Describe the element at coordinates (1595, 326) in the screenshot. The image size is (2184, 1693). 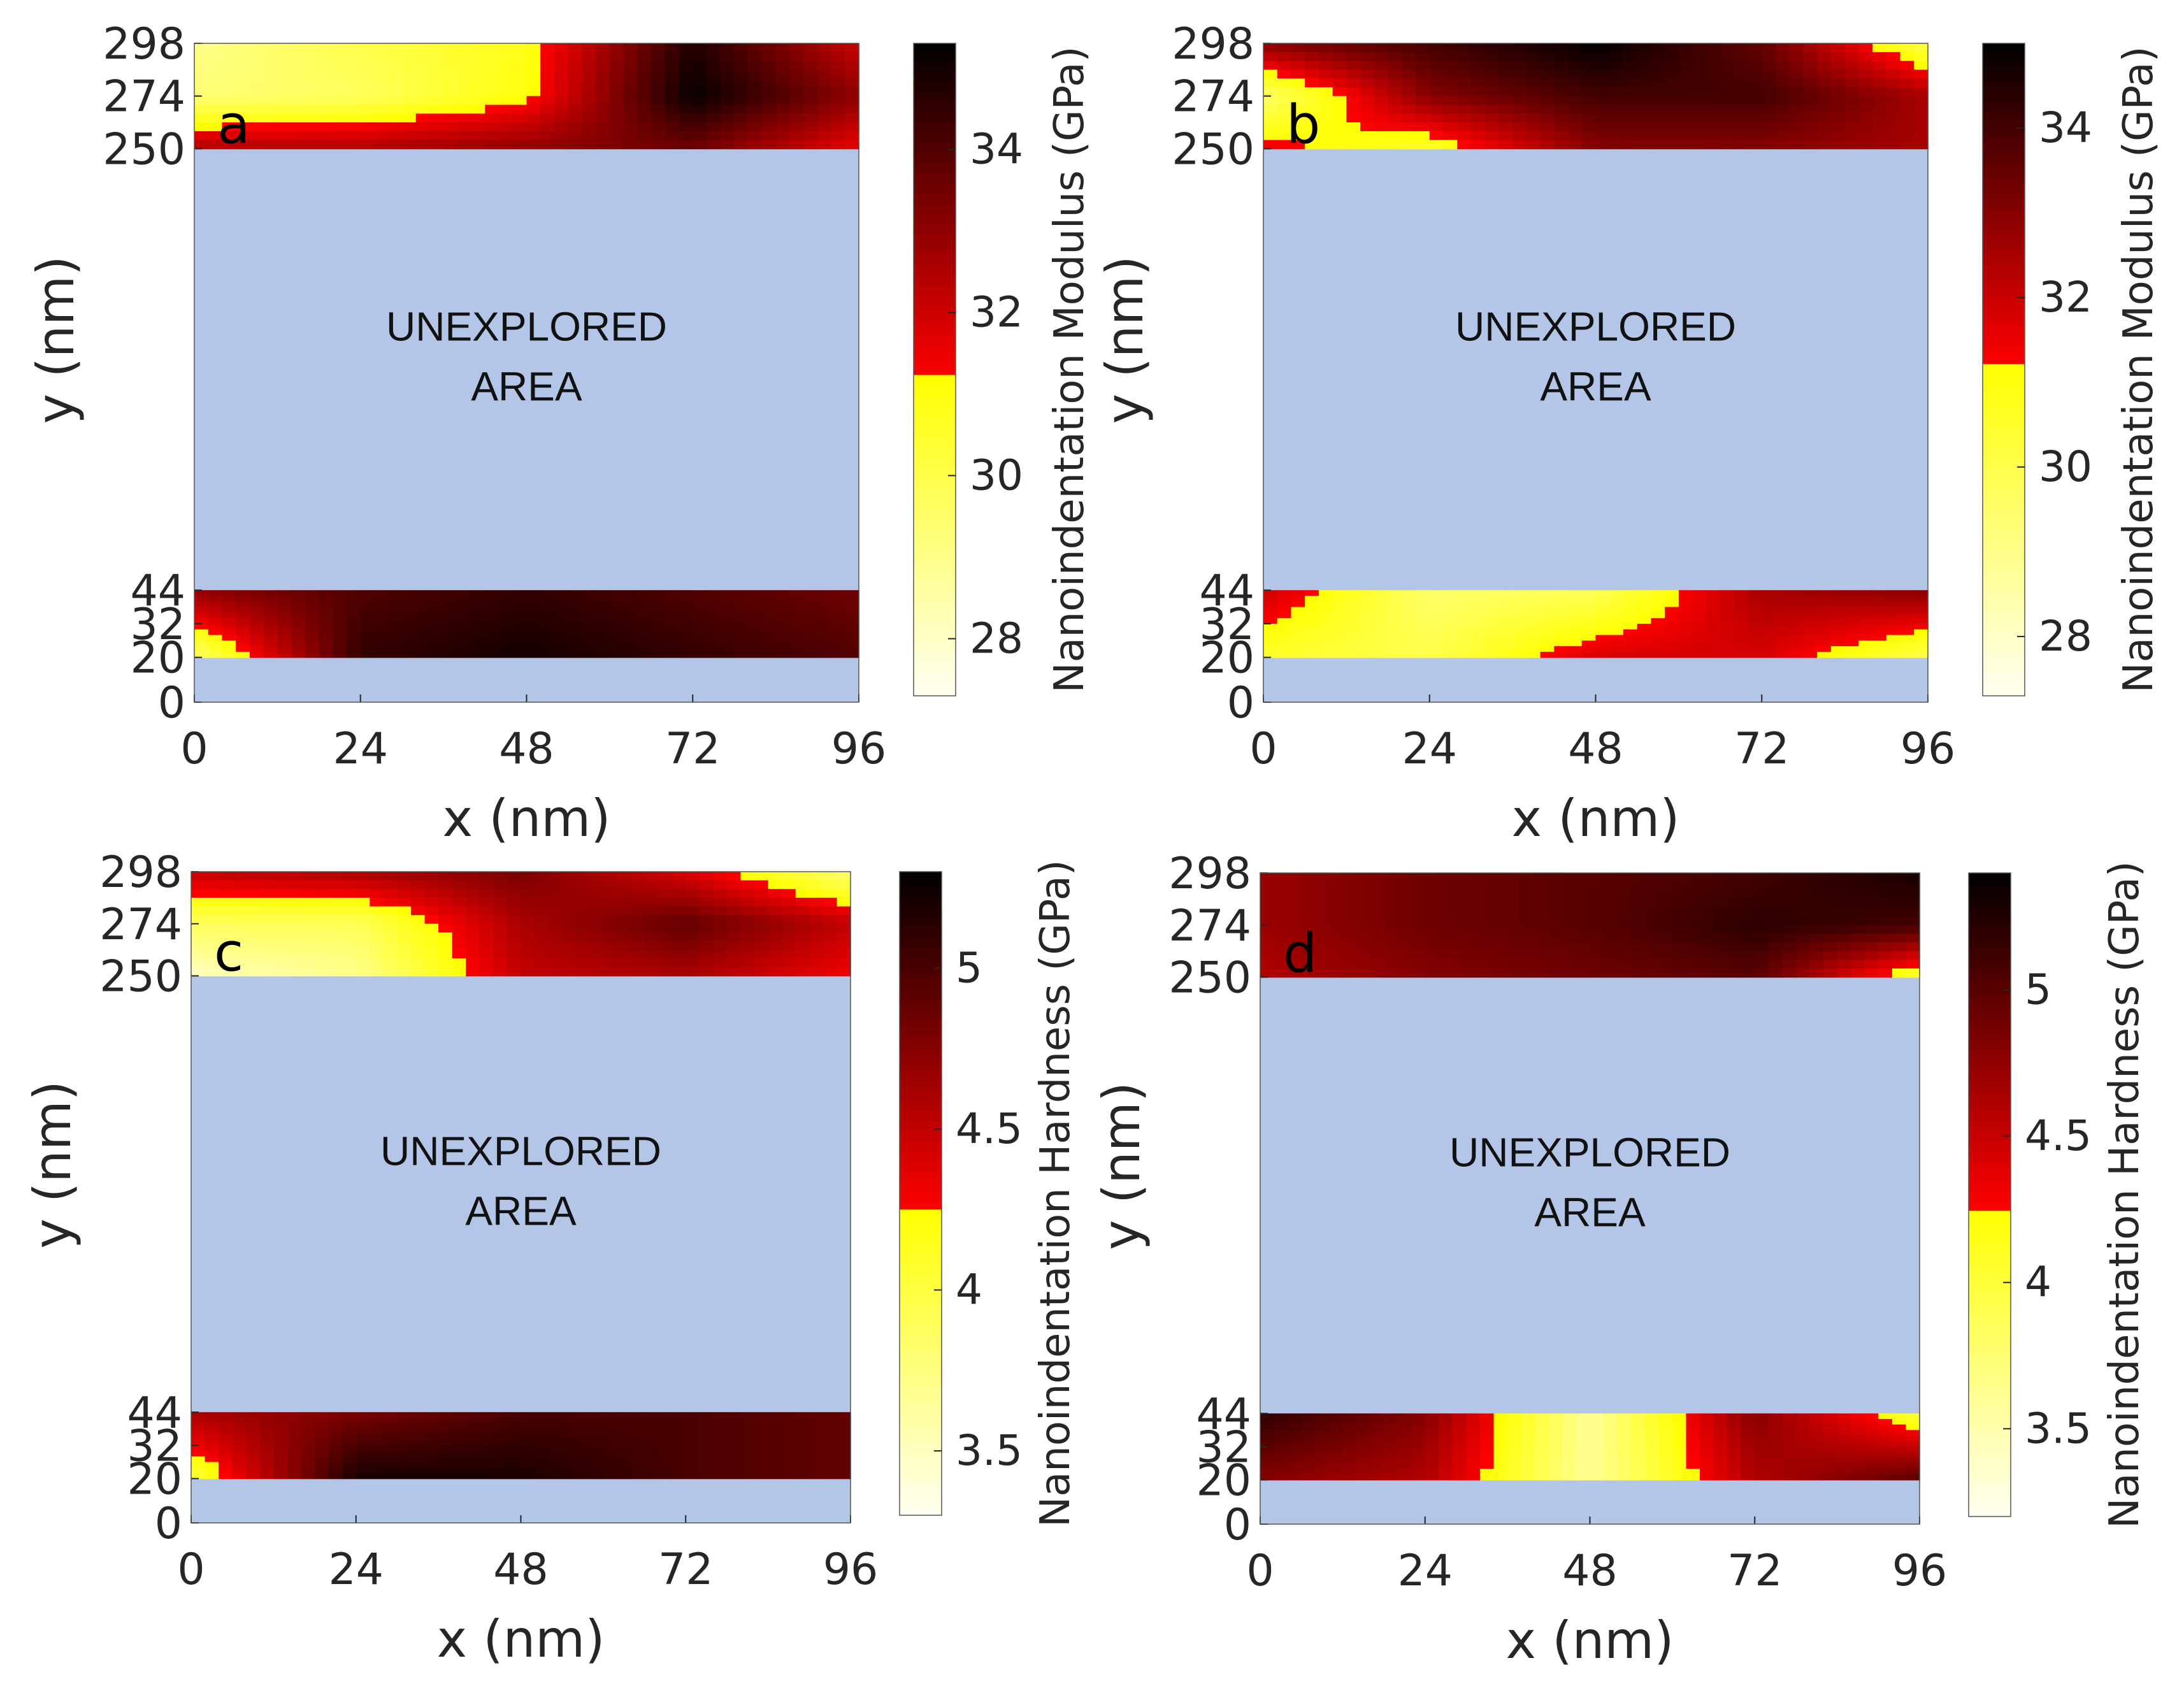
I see `unexplored-text: UNEXPLORED` at that location.